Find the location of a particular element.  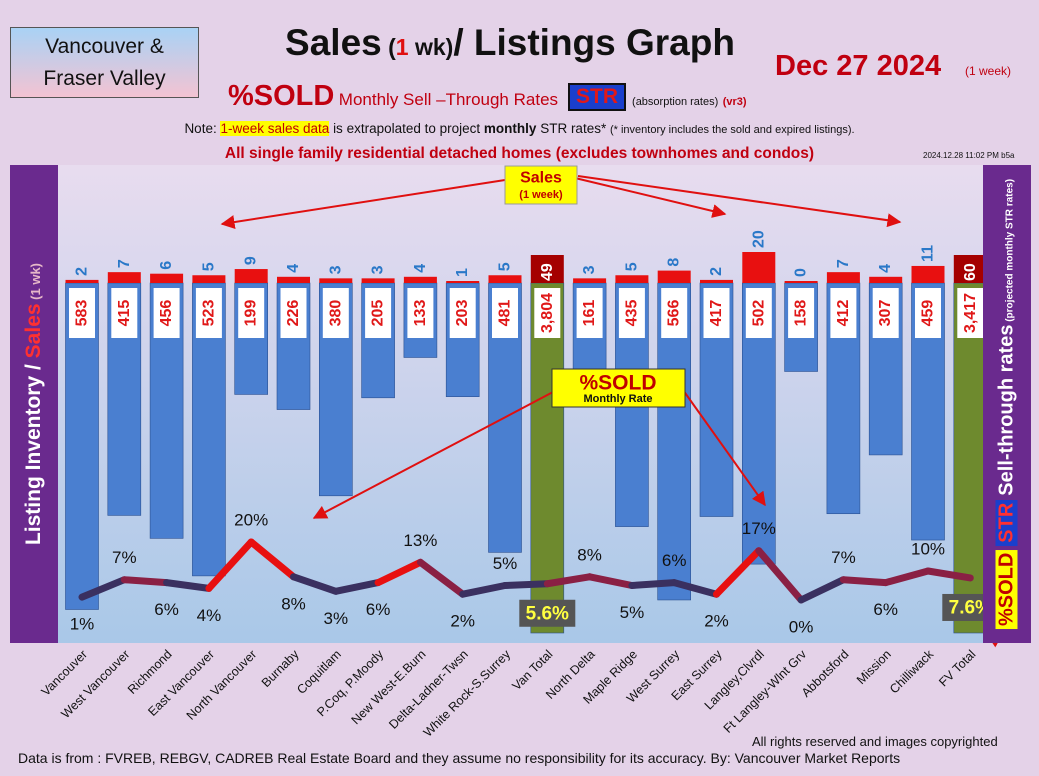

listing-value-label: 3,417 is located at coordinates (970, 313).